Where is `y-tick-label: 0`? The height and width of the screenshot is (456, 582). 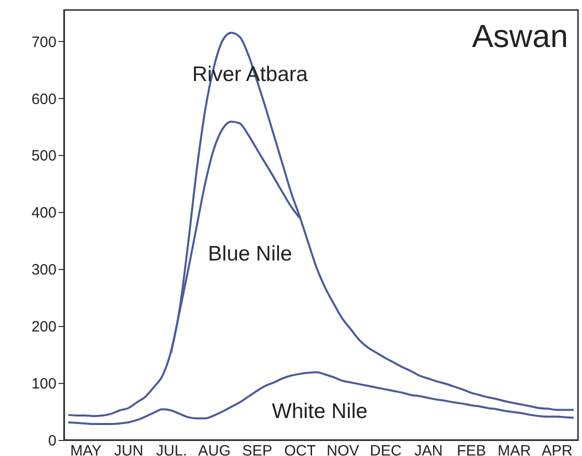 y-tick-label: 0 is located at coordinates (52, 441).